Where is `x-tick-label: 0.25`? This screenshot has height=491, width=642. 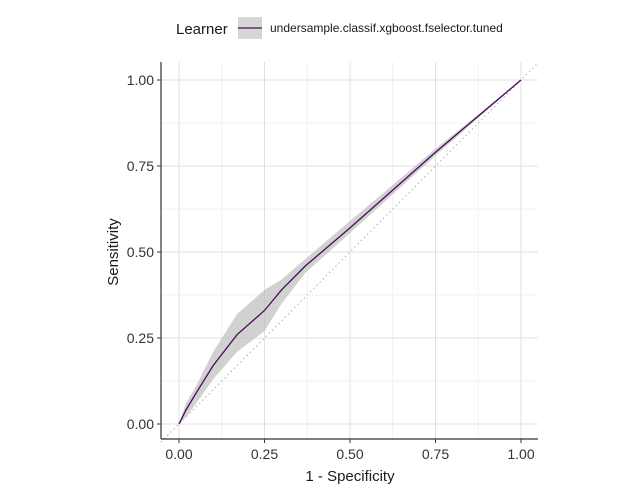 x-tick-label: 0.25 is located at coordinates (264, 454).